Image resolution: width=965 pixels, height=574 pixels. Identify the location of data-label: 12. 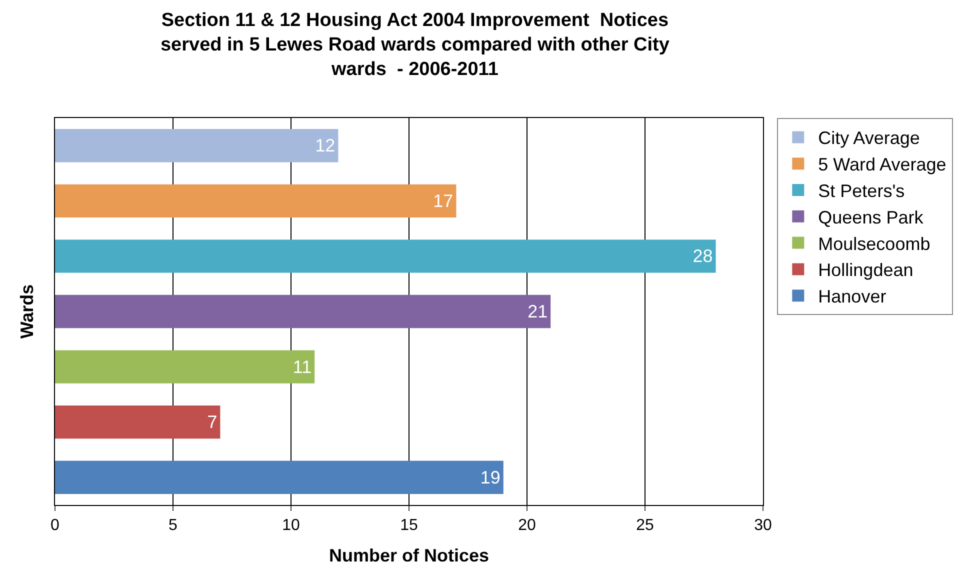
(325, 146).